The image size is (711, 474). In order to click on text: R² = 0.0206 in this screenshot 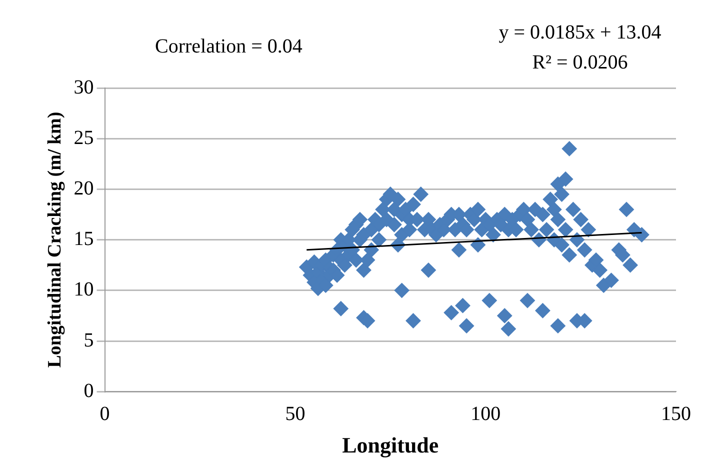, I will do `click(580, 62)`.